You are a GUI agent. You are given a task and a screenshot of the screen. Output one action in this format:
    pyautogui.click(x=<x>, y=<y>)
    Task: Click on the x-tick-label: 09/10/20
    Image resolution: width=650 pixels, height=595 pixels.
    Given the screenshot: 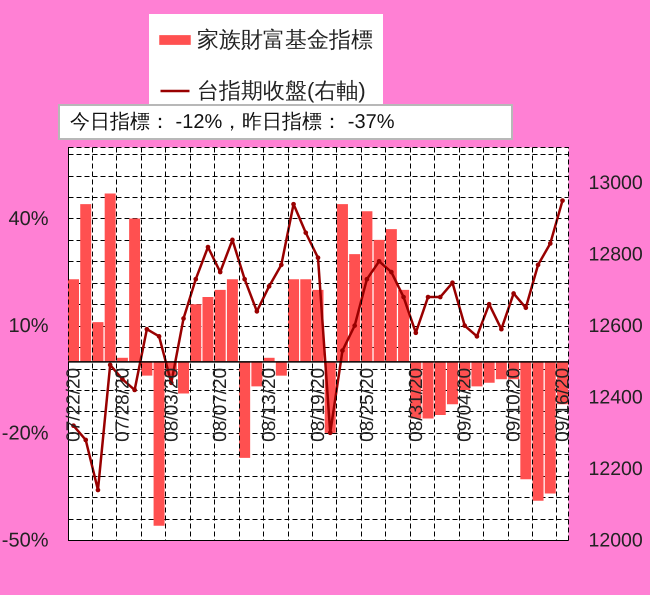 What is the action you would take?
    pyautogui.click(x=514, y=405)
    